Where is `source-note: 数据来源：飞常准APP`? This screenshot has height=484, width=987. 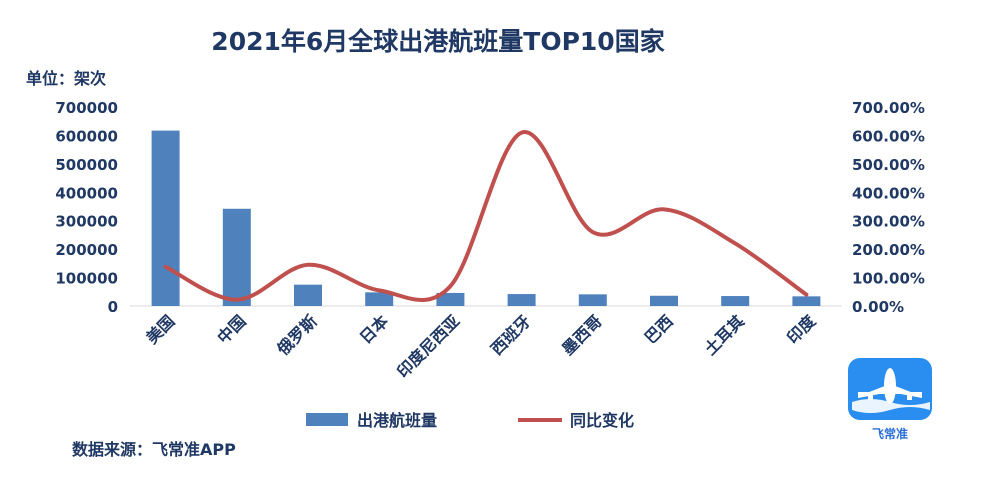 source-note: 数据来源：飞常准APP is located at coordinates (154, 449).